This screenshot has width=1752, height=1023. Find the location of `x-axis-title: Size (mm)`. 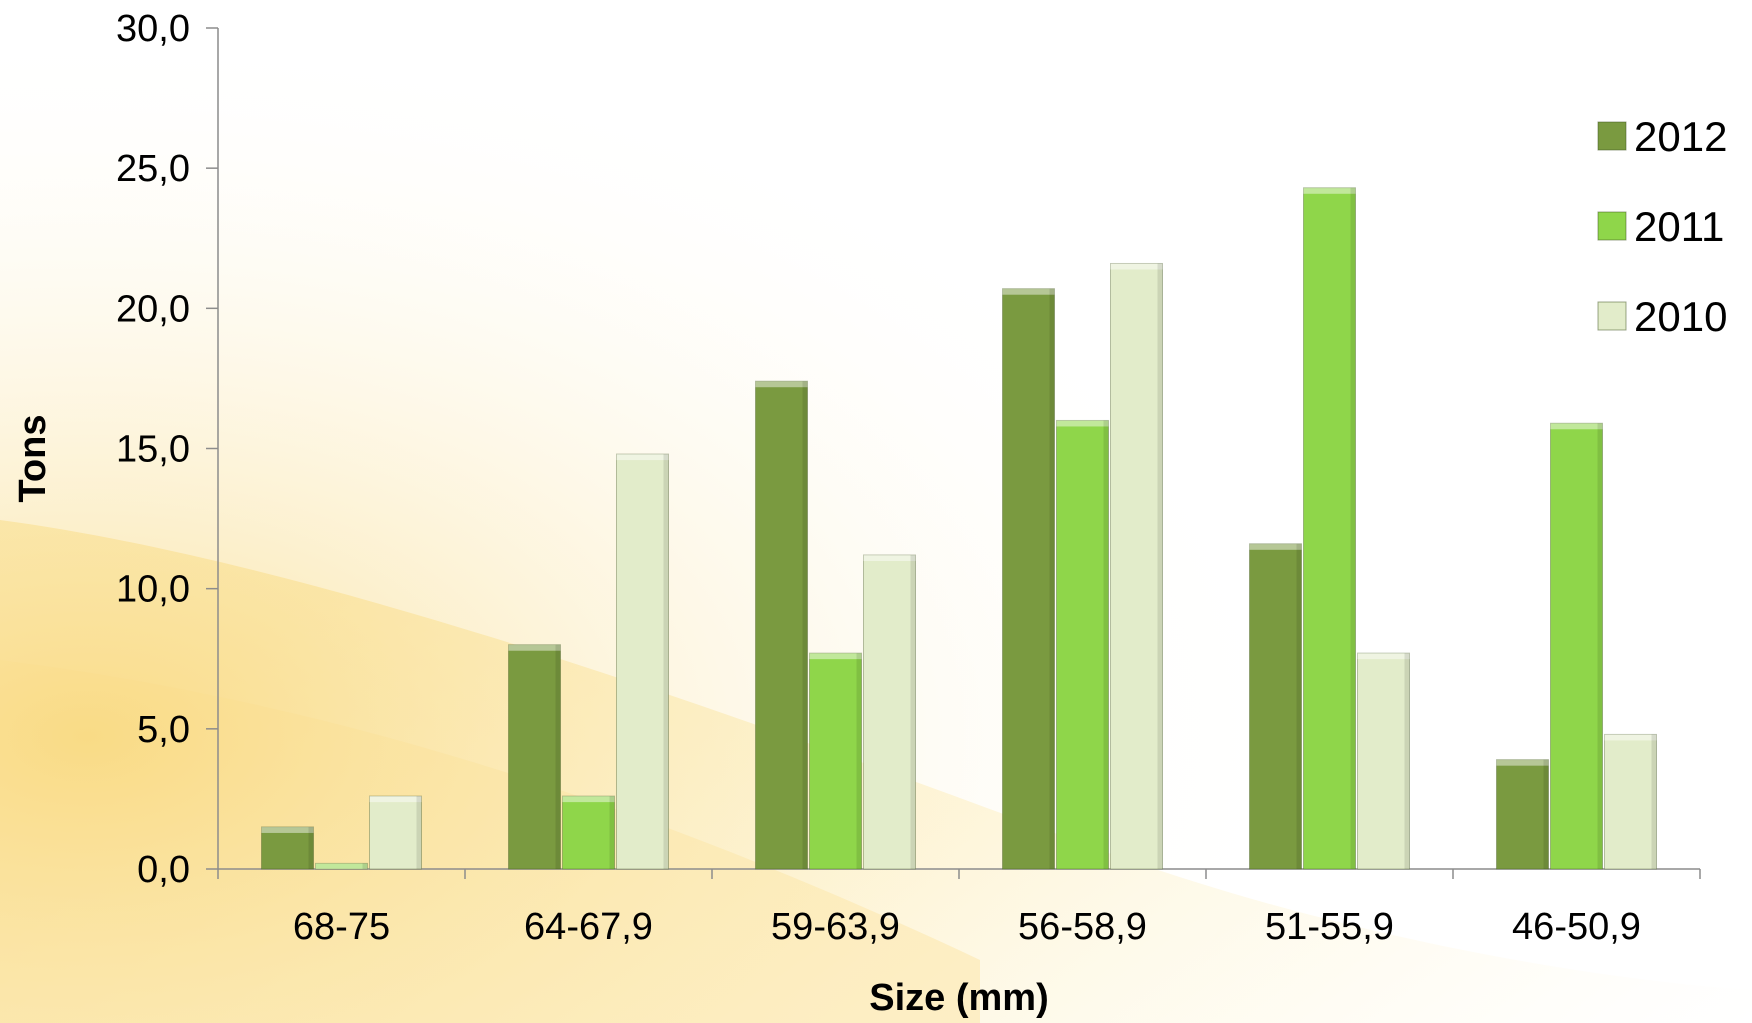

x-axis-title: Size (mm) is located at coordinates (958, 998).